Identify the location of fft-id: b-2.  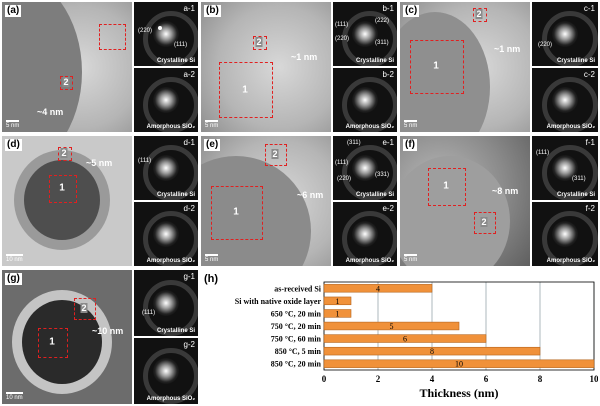
(388, 74).